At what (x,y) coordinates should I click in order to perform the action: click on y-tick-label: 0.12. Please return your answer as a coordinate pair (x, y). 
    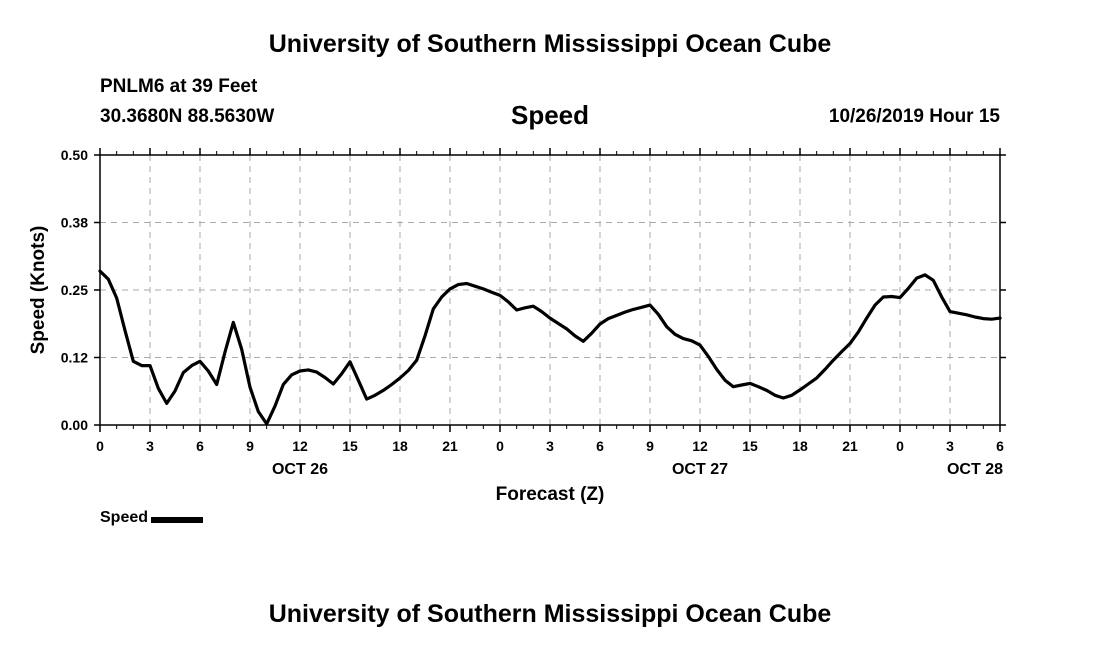
    Looking at the image, I should click on (74, 358).